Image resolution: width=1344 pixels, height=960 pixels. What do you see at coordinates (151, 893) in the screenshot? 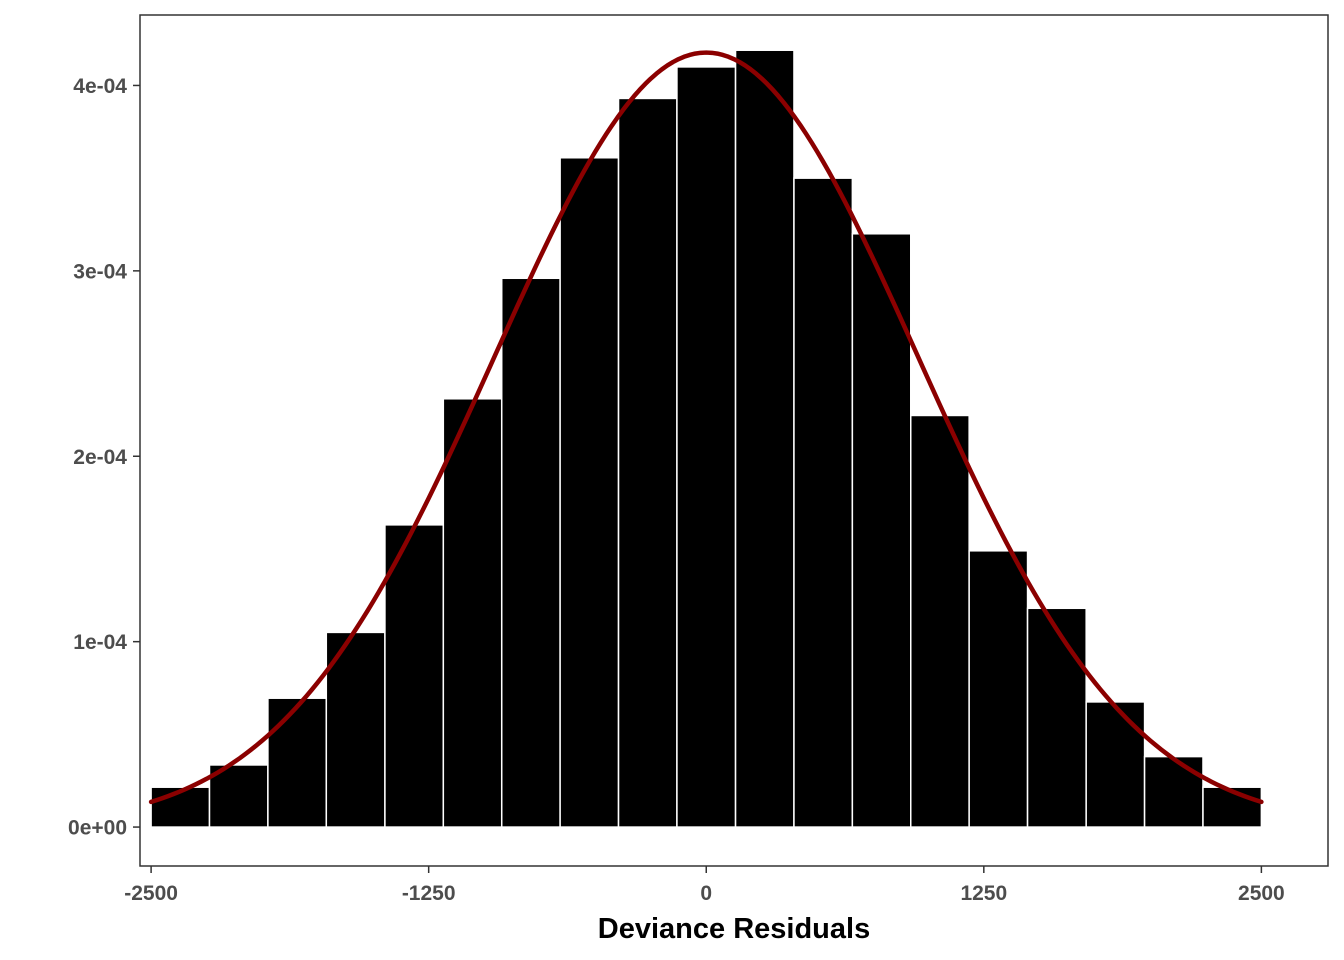
I see `x-tick-label: -2500` at bounding box center [151, 893].